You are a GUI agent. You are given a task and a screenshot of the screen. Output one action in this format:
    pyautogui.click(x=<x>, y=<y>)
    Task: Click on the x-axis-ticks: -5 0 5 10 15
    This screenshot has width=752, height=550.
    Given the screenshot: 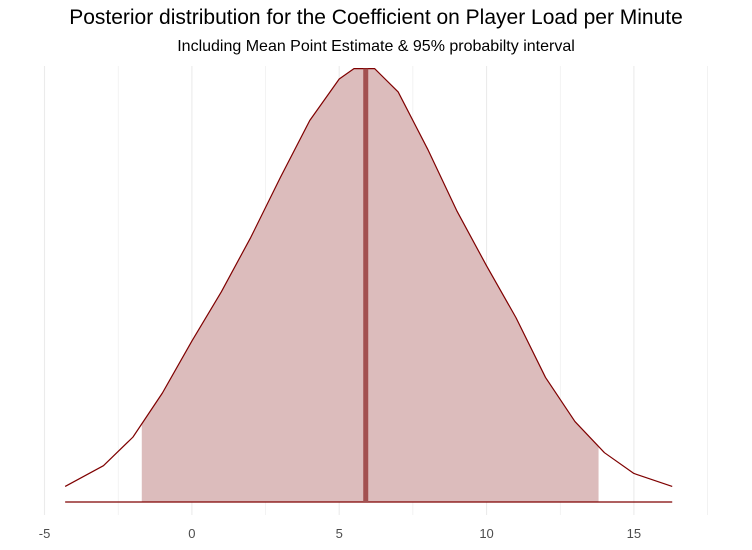 What is the action you would take?
    pyautogui.click(x=340, y=533)
    